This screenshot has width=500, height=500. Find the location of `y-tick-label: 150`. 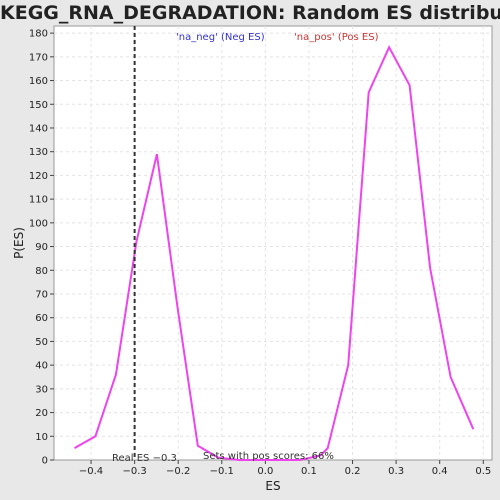

y-tick-label: 150 is located at coordinates (38, 105).